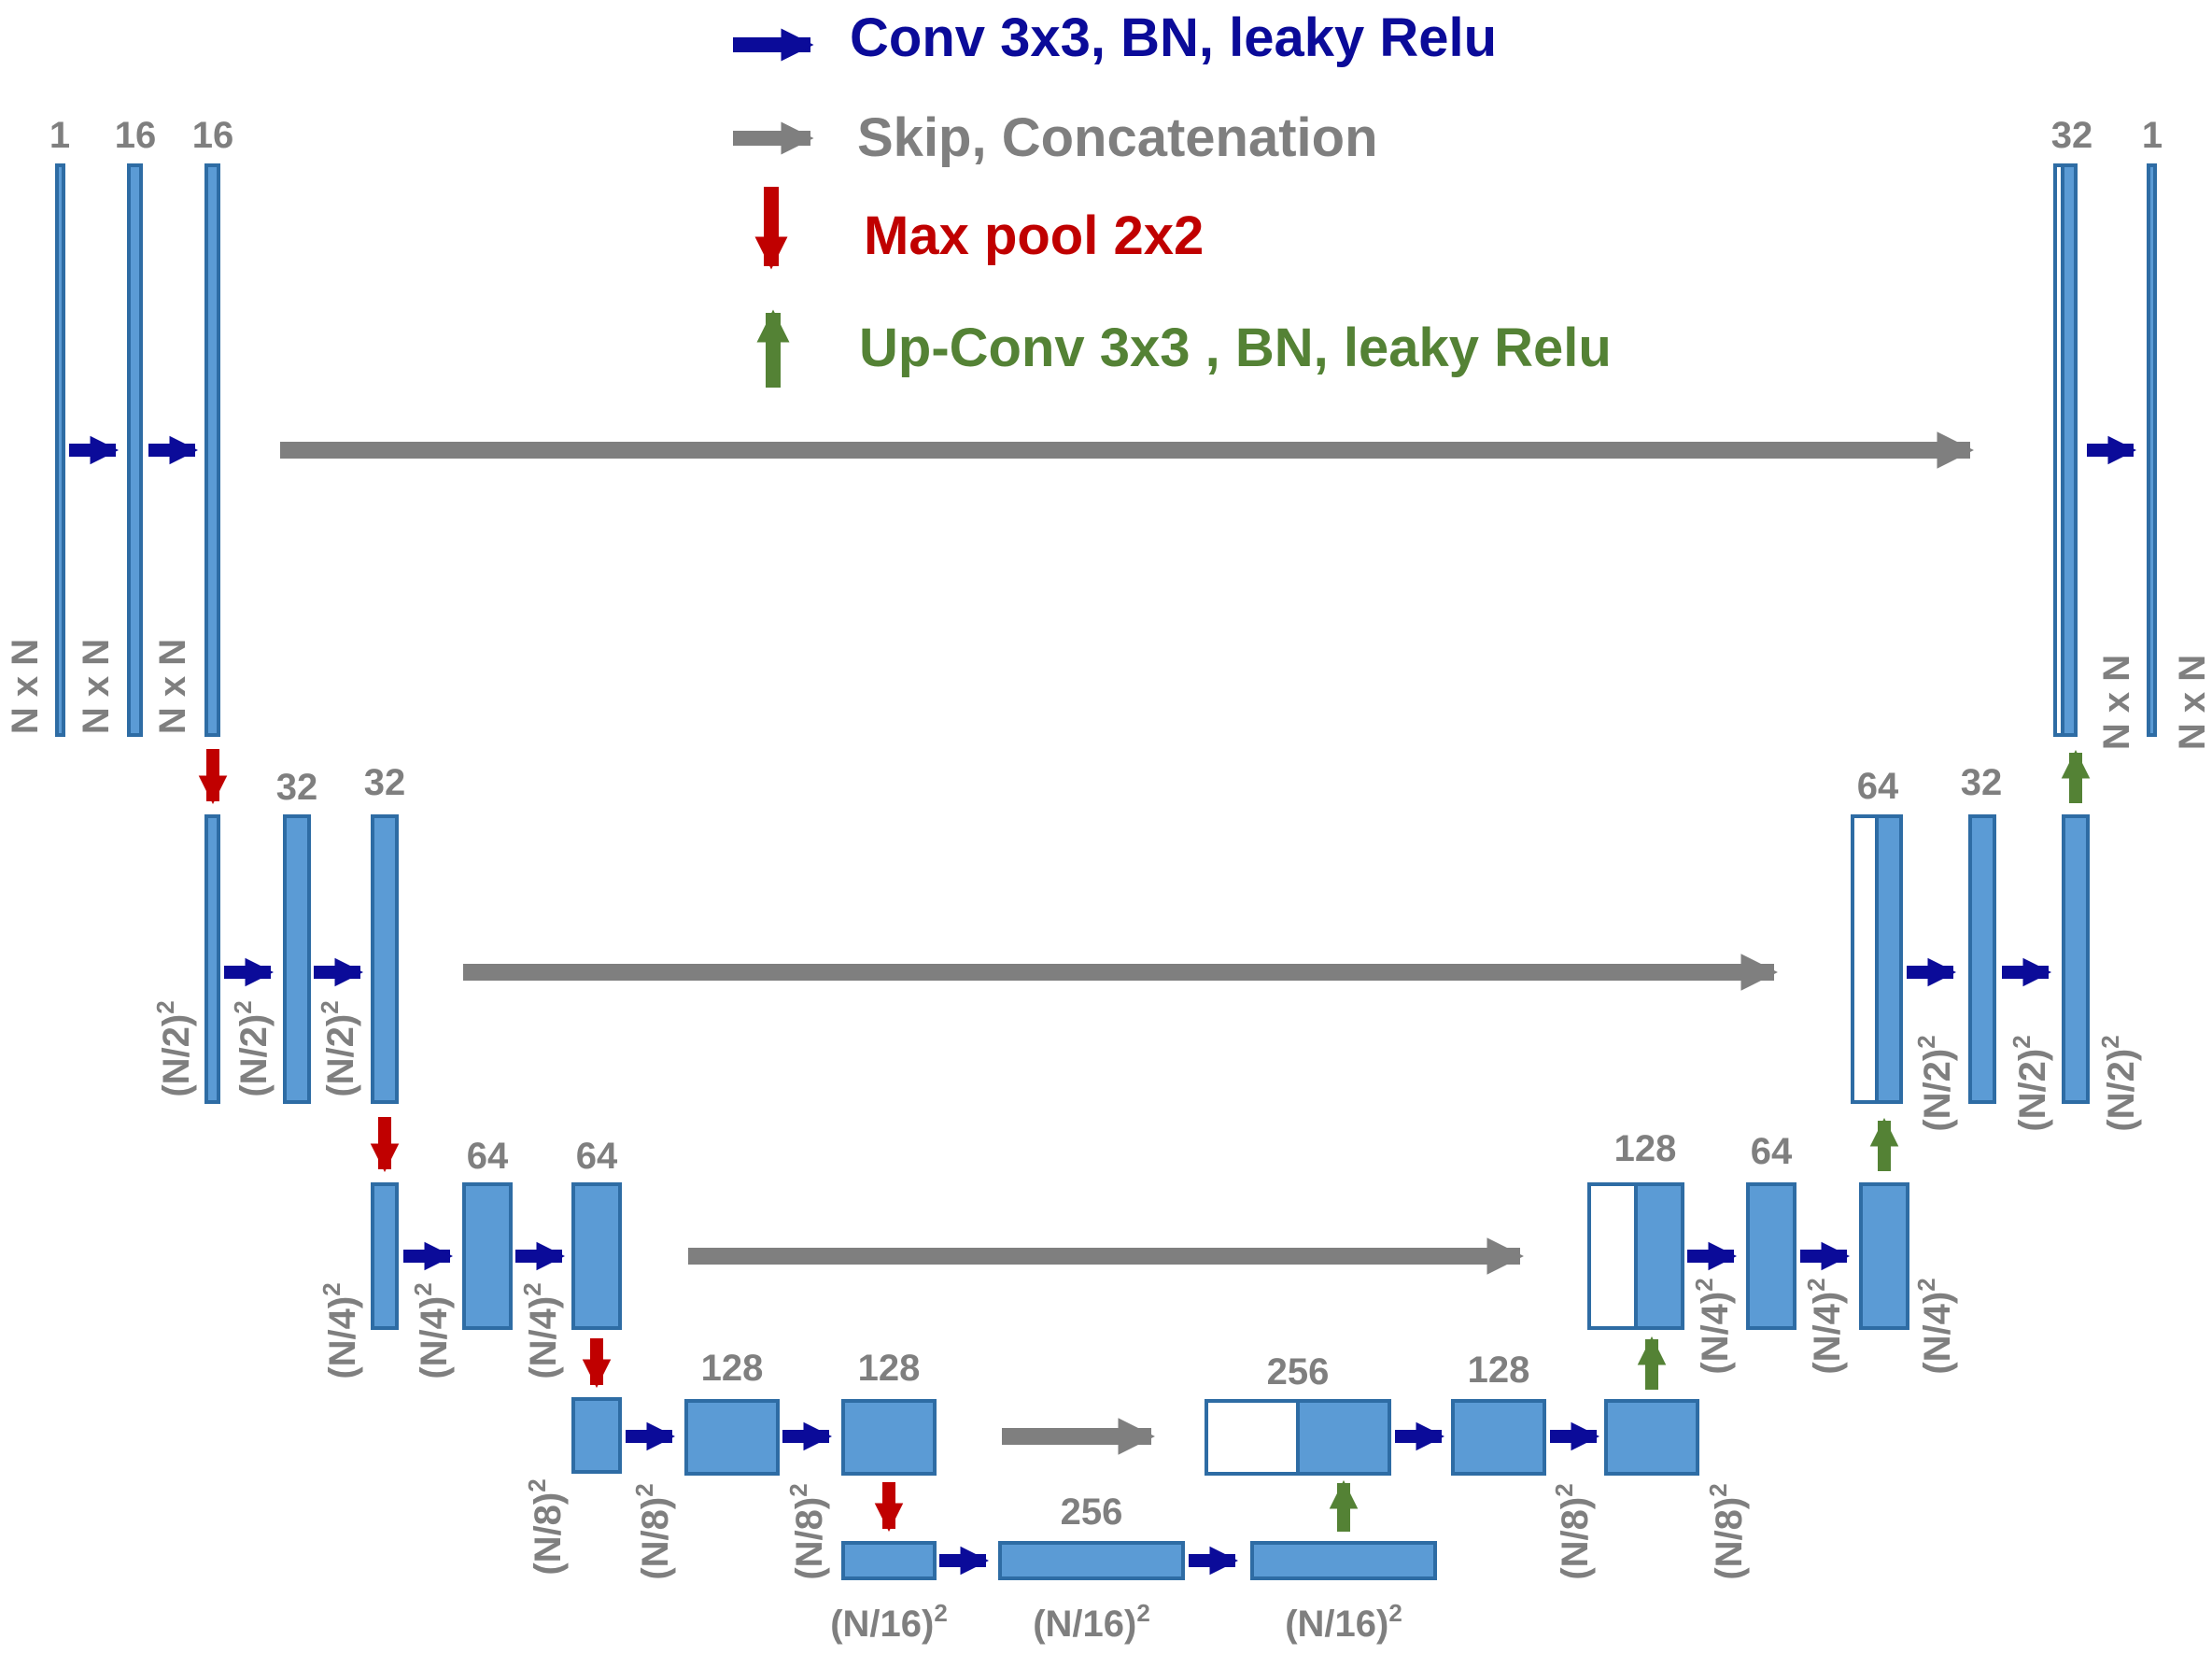 Image resolution: width=2212 pixels, height=1654 pixels. Describe the element at coordinates (385, 1256) in the screenshot. I see `feature-map-l3-pool` at that location.